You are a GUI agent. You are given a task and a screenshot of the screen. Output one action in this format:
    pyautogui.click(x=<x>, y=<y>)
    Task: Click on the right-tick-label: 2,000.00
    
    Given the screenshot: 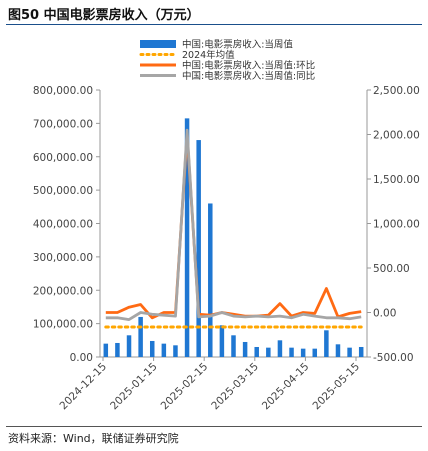 What is the action you would take?
    pyautogui.click(x=396, y=136)
    